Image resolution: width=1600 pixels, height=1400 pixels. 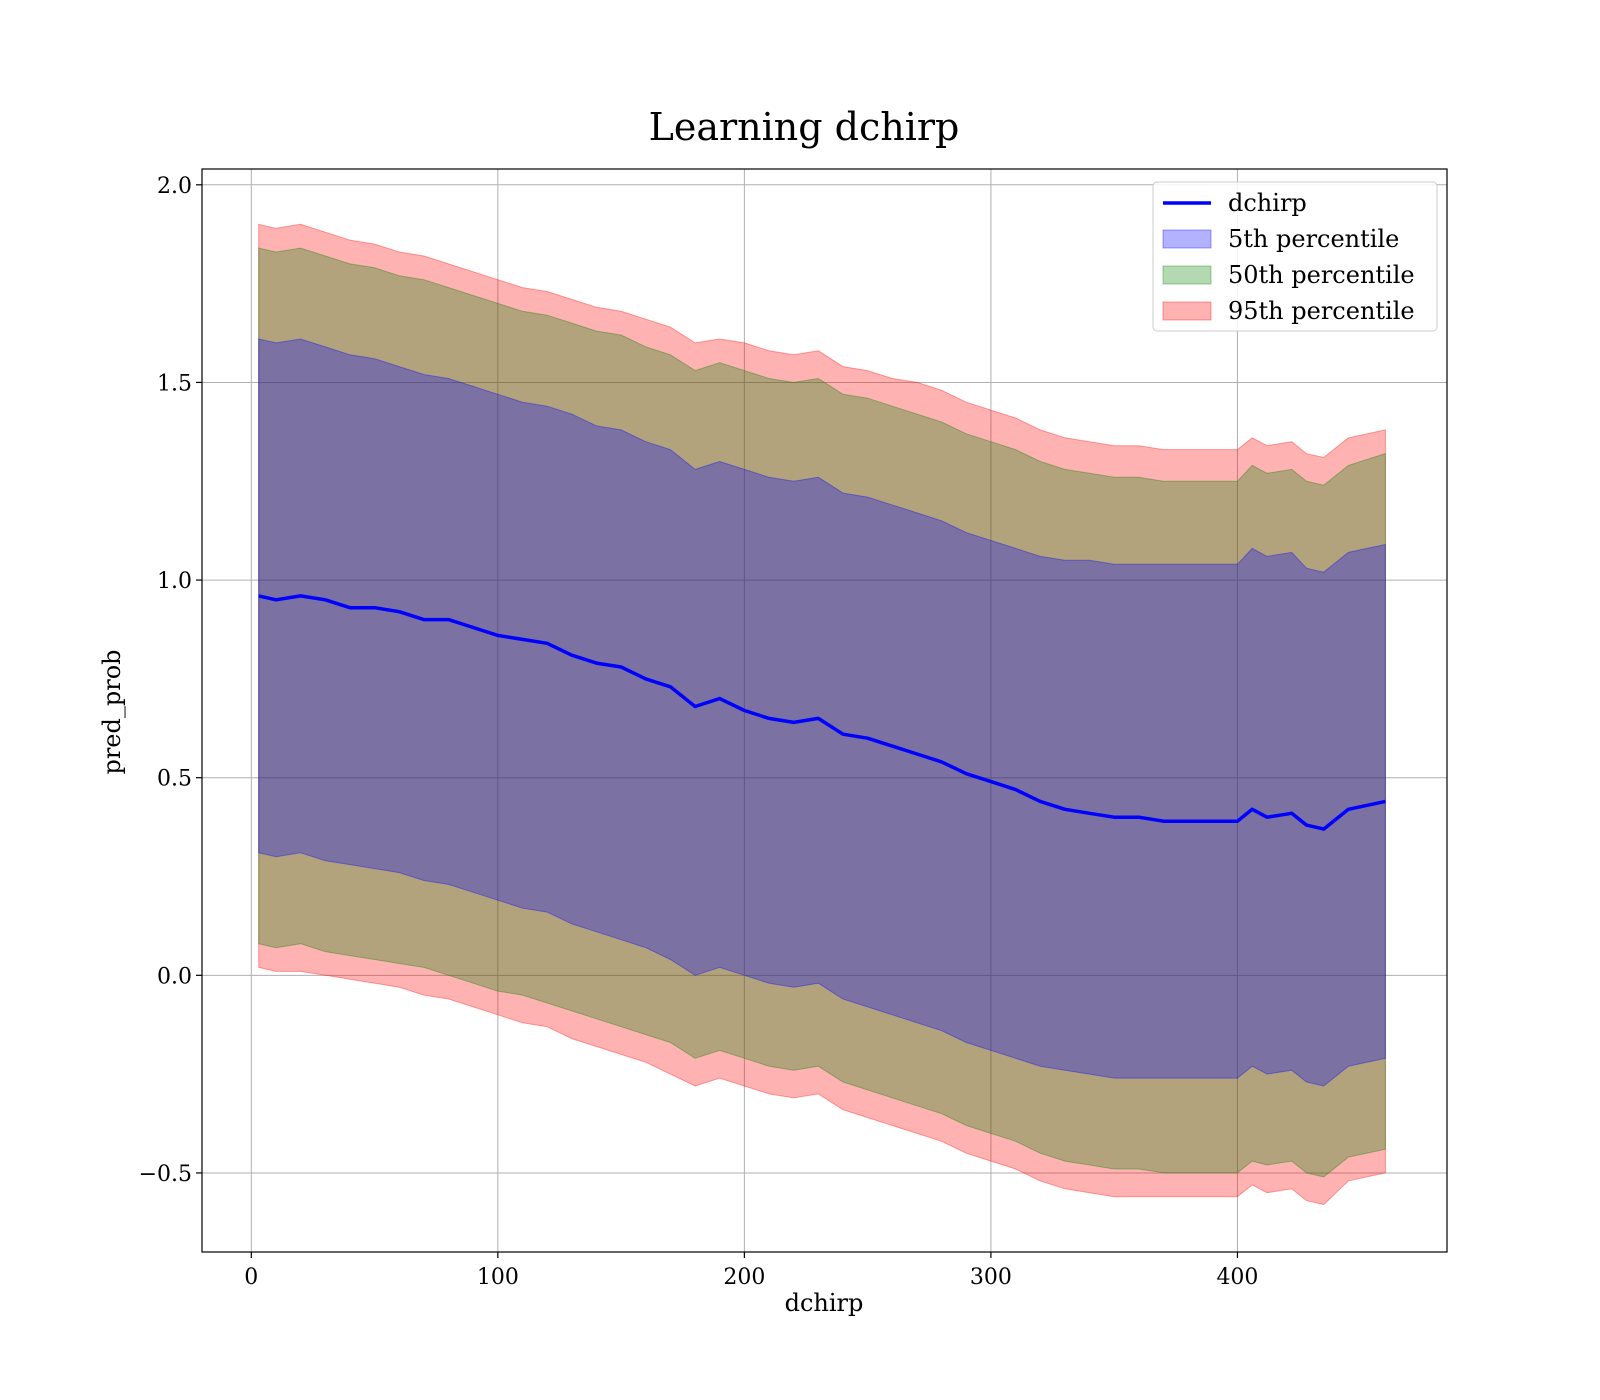 I want to click on y-axis-label: pred_prob, so click(x=112, y=711).